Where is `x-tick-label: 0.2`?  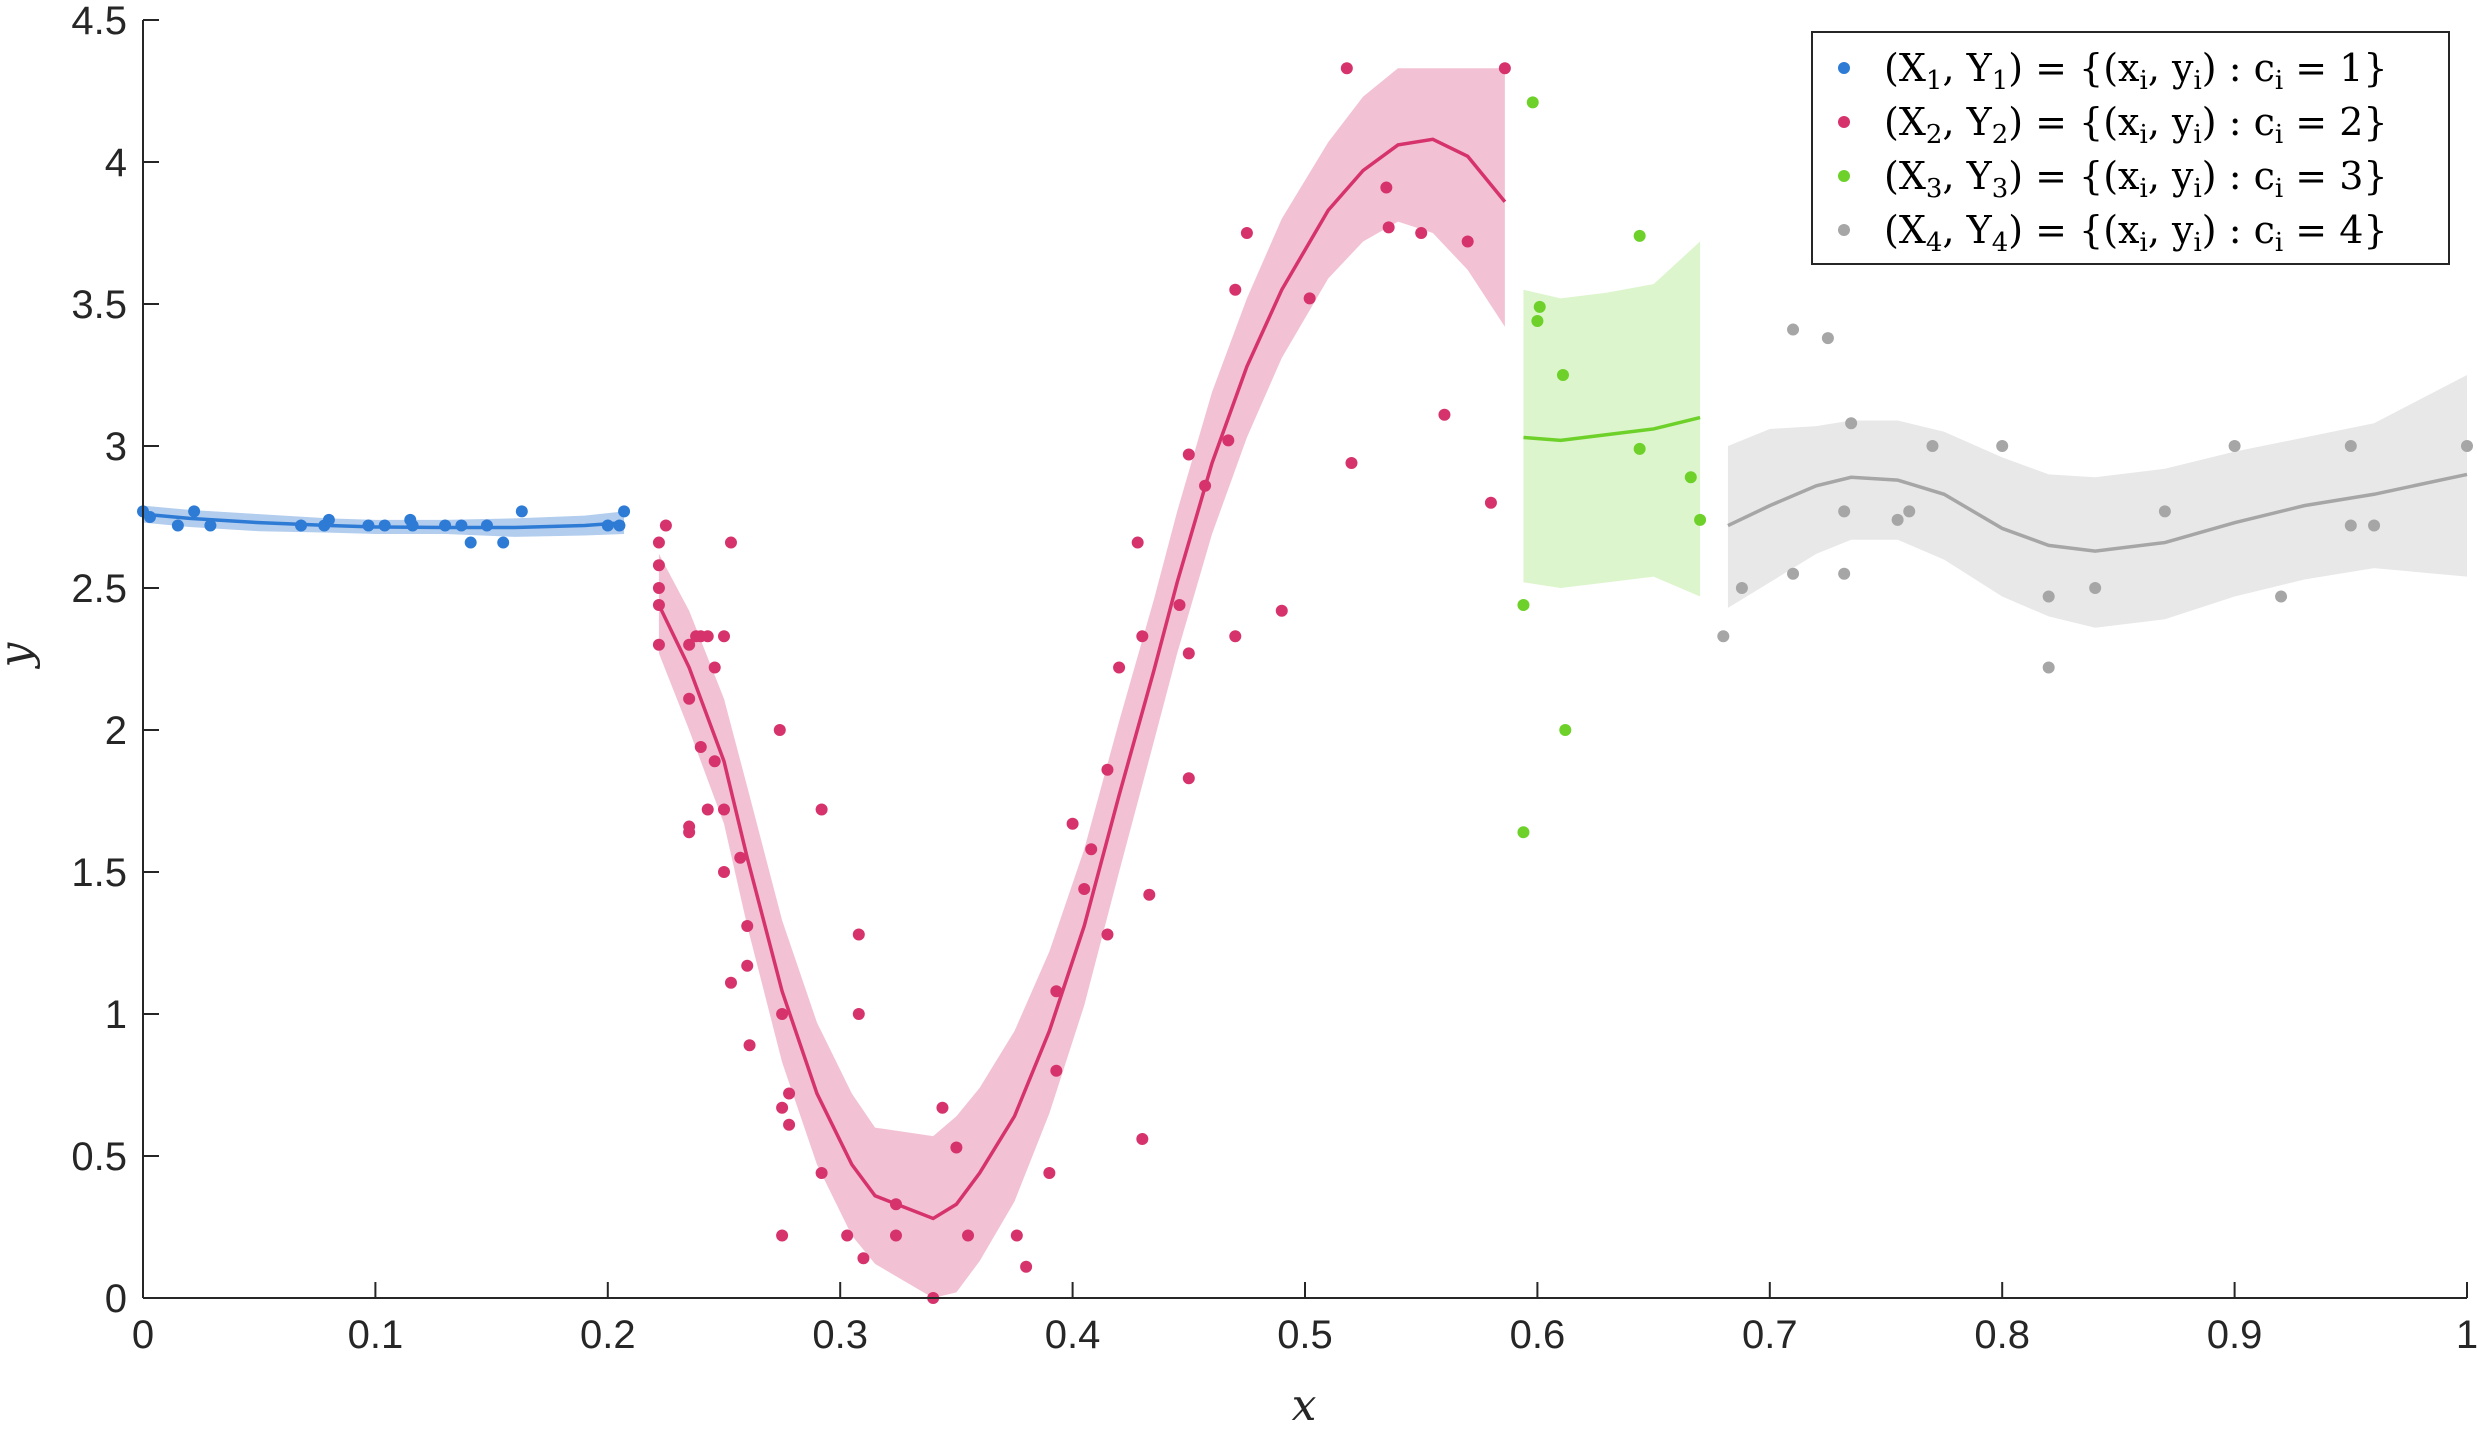 x-tick-label: 0.2 is located at coordinates (608, 1335).